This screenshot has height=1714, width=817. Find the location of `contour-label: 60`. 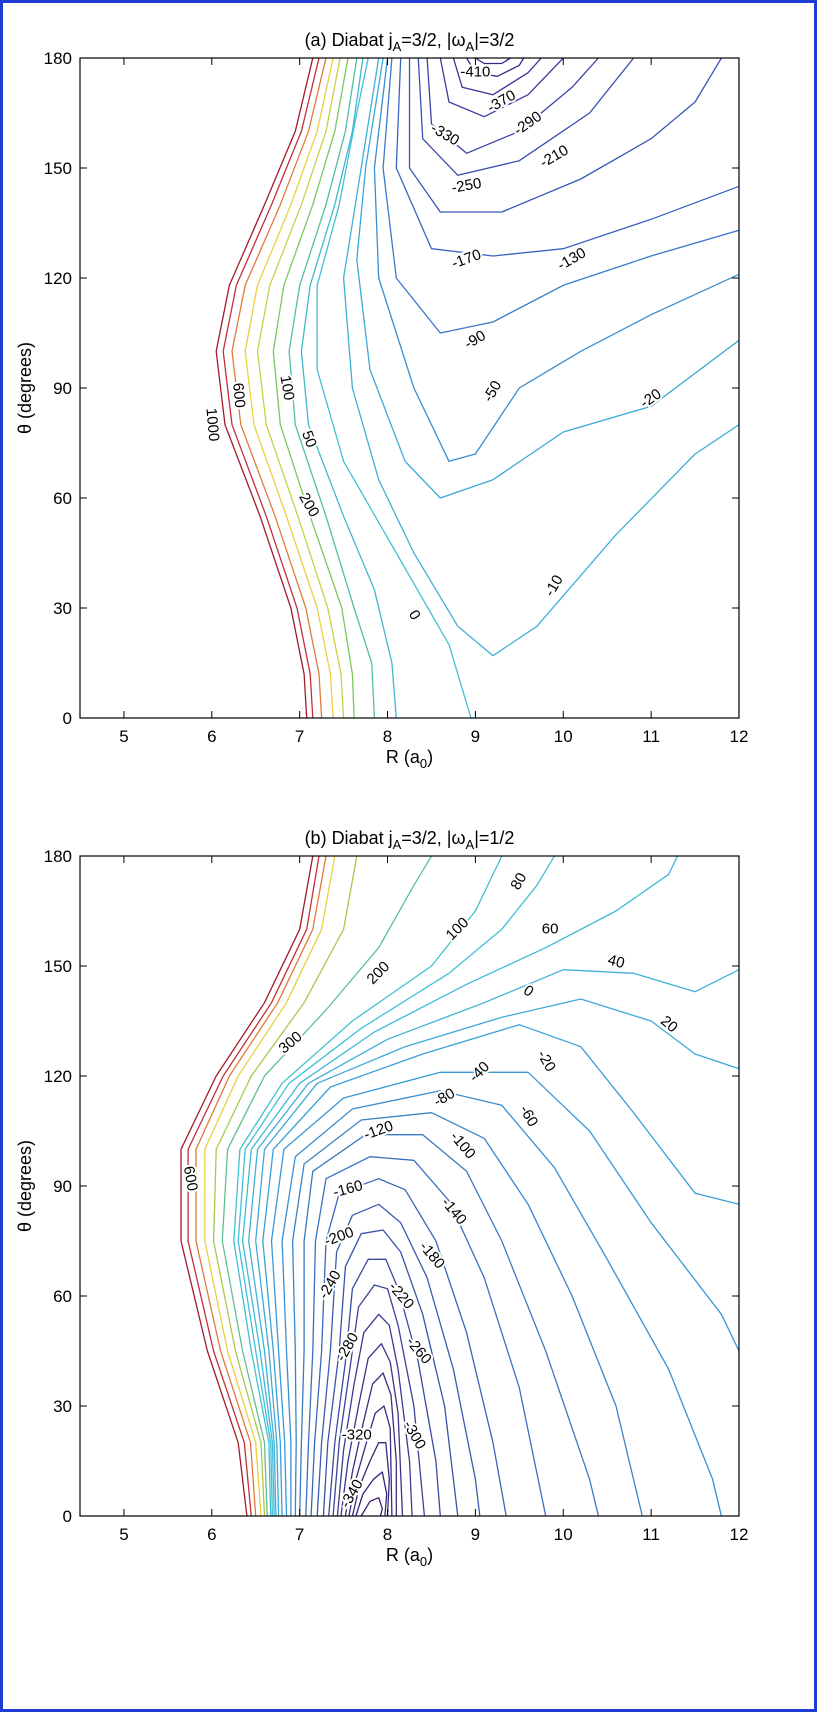

contour-label: 60 is located at coordinates (550, 928).